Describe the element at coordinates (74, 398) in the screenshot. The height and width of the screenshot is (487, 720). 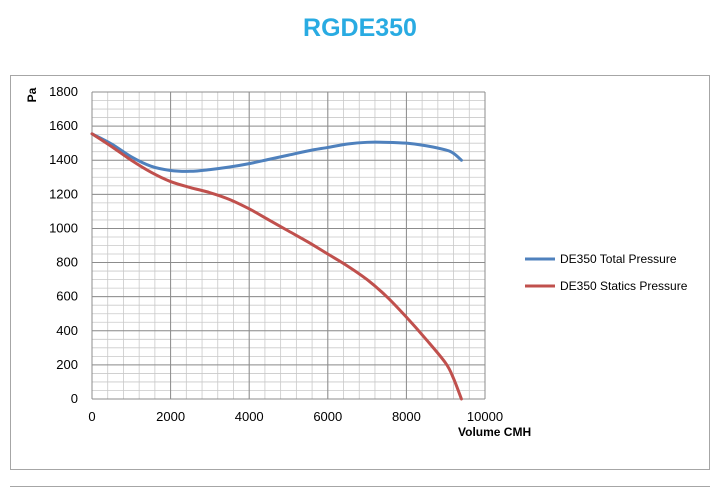
I see `y-tick-label: 0` at that location.